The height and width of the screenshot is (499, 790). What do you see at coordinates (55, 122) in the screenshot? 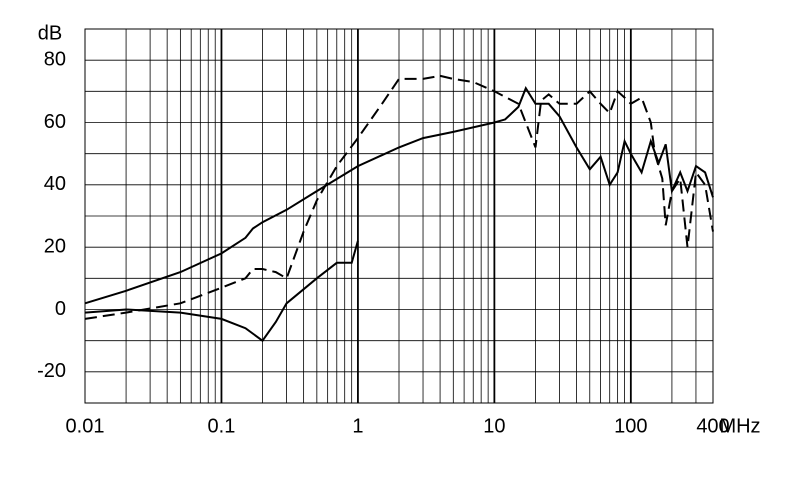
I see `y-tick-label: 60` at bounding box center [55, 122].